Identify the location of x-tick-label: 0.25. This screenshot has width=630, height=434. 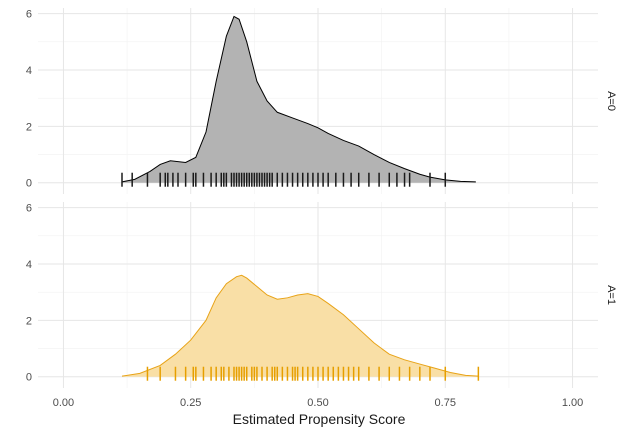
(190, 403).